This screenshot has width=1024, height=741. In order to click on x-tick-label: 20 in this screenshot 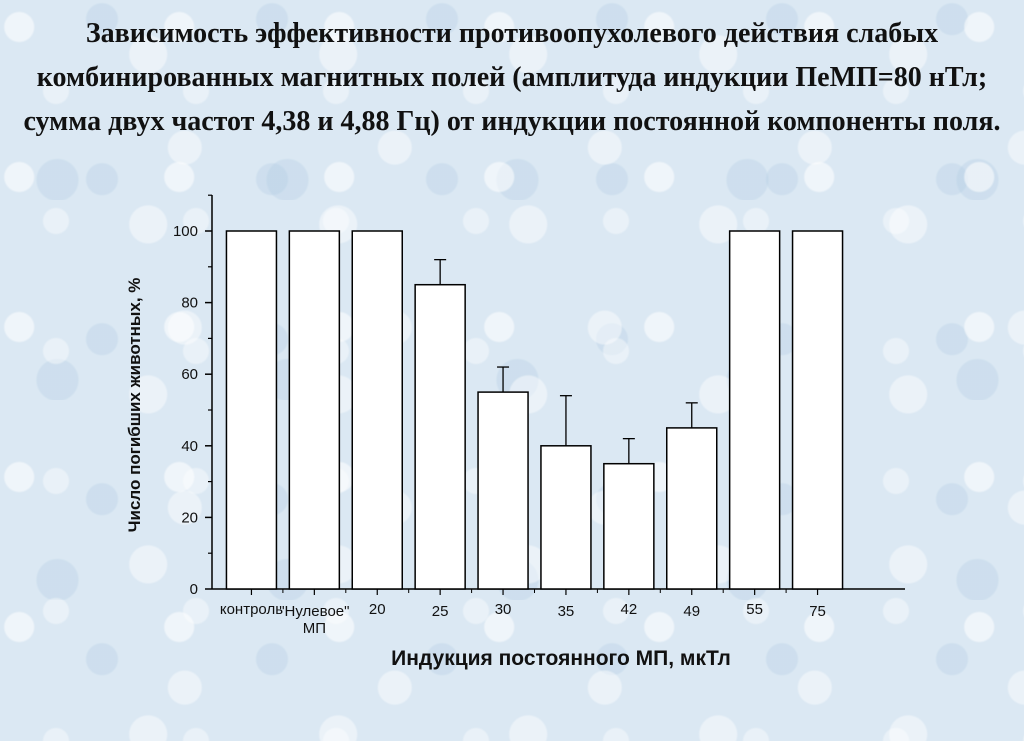, I will do `click(377, 609)`.